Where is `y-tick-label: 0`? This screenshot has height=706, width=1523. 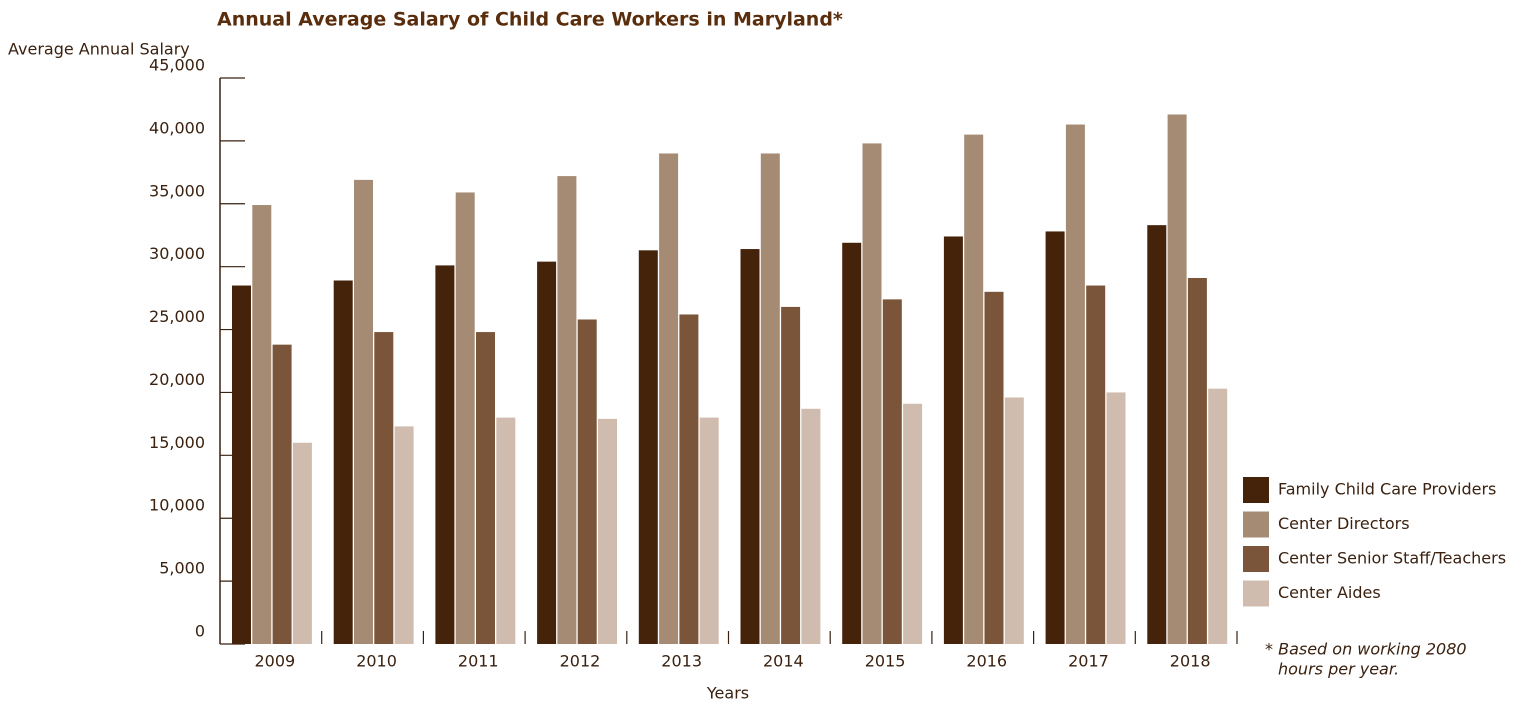 y-tick-label: 0 is located at coordinates (200, 631).